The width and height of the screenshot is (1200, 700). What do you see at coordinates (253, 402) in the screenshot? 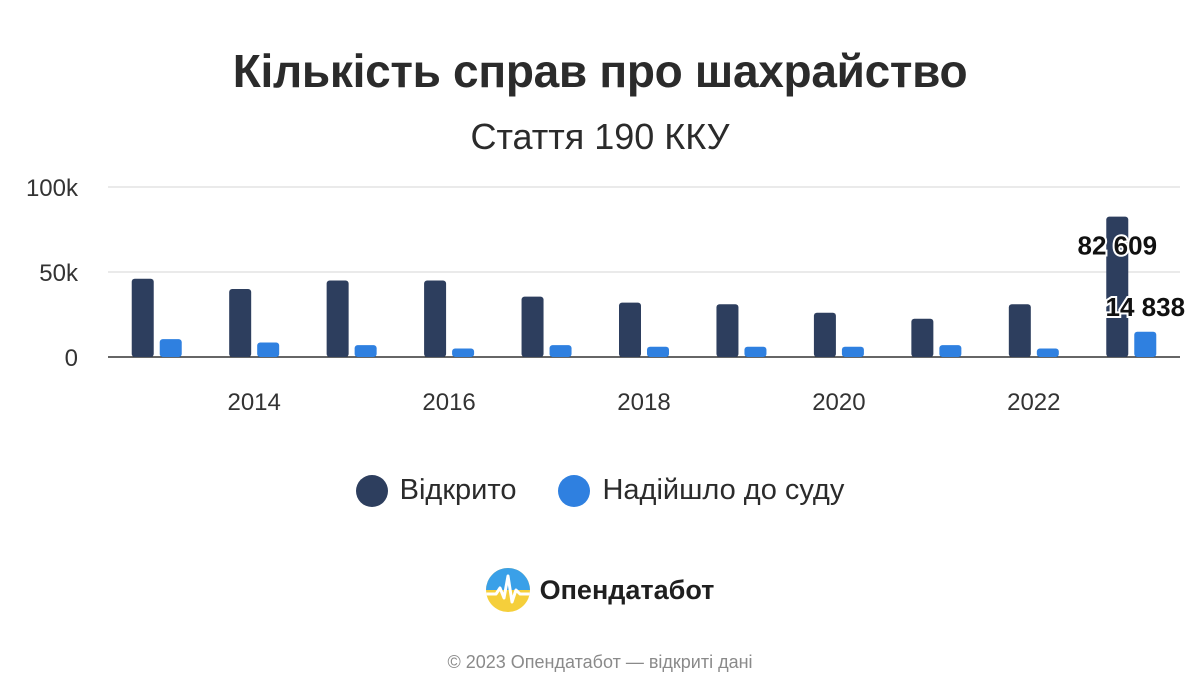
I see `x-tick-label: 2014` at bounding box center [253, 402].